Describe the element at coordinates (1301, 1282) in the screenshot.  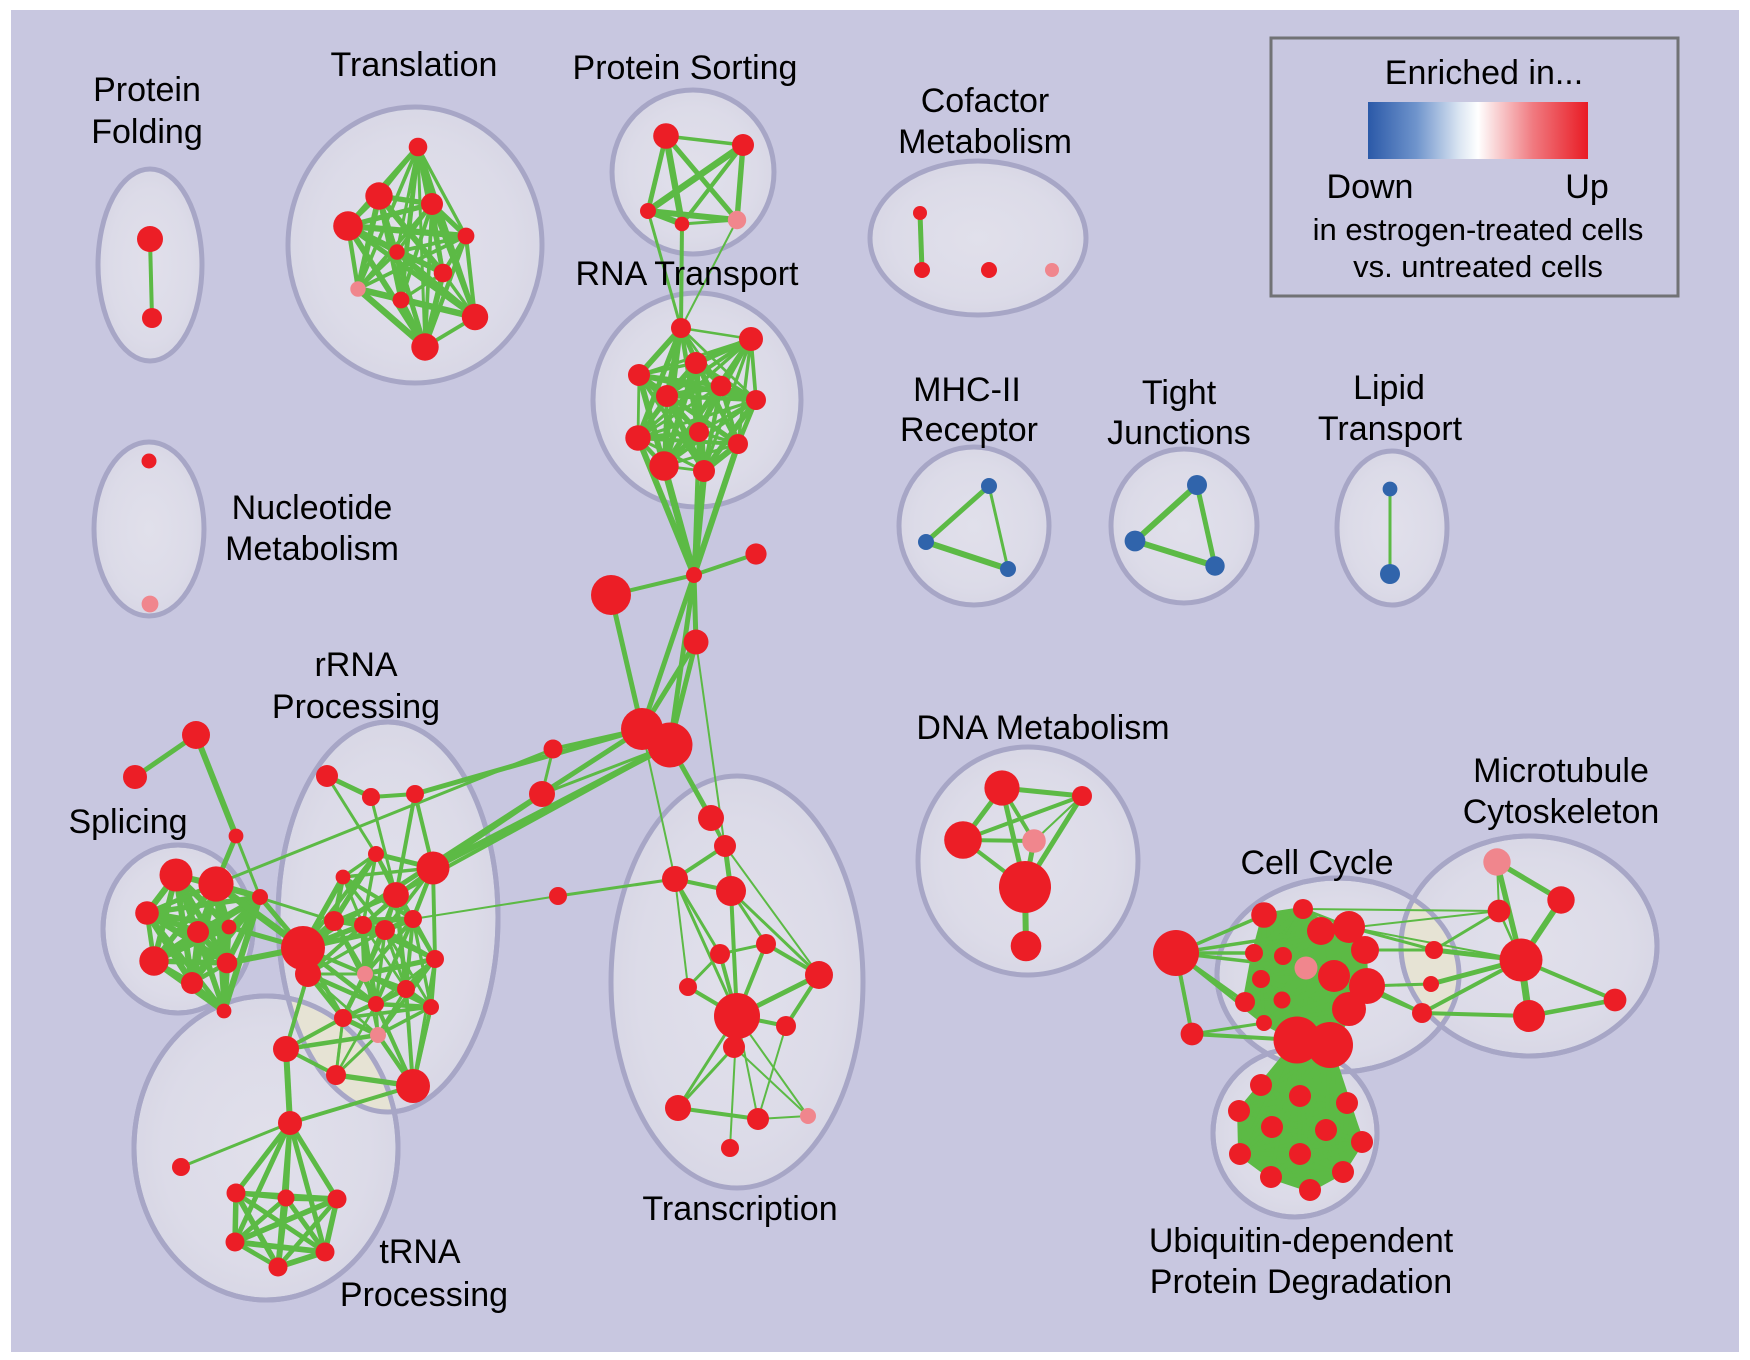
I see `svg-text: Protein Degradation` at that location.